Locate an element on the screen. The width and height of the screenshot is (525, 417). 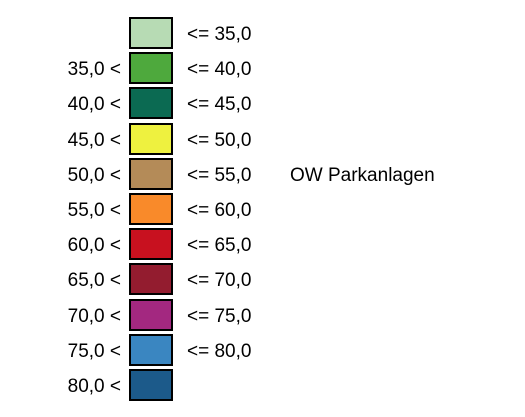
legend-upper-bound: <= 45,0 is located at coordinates (219, 105).